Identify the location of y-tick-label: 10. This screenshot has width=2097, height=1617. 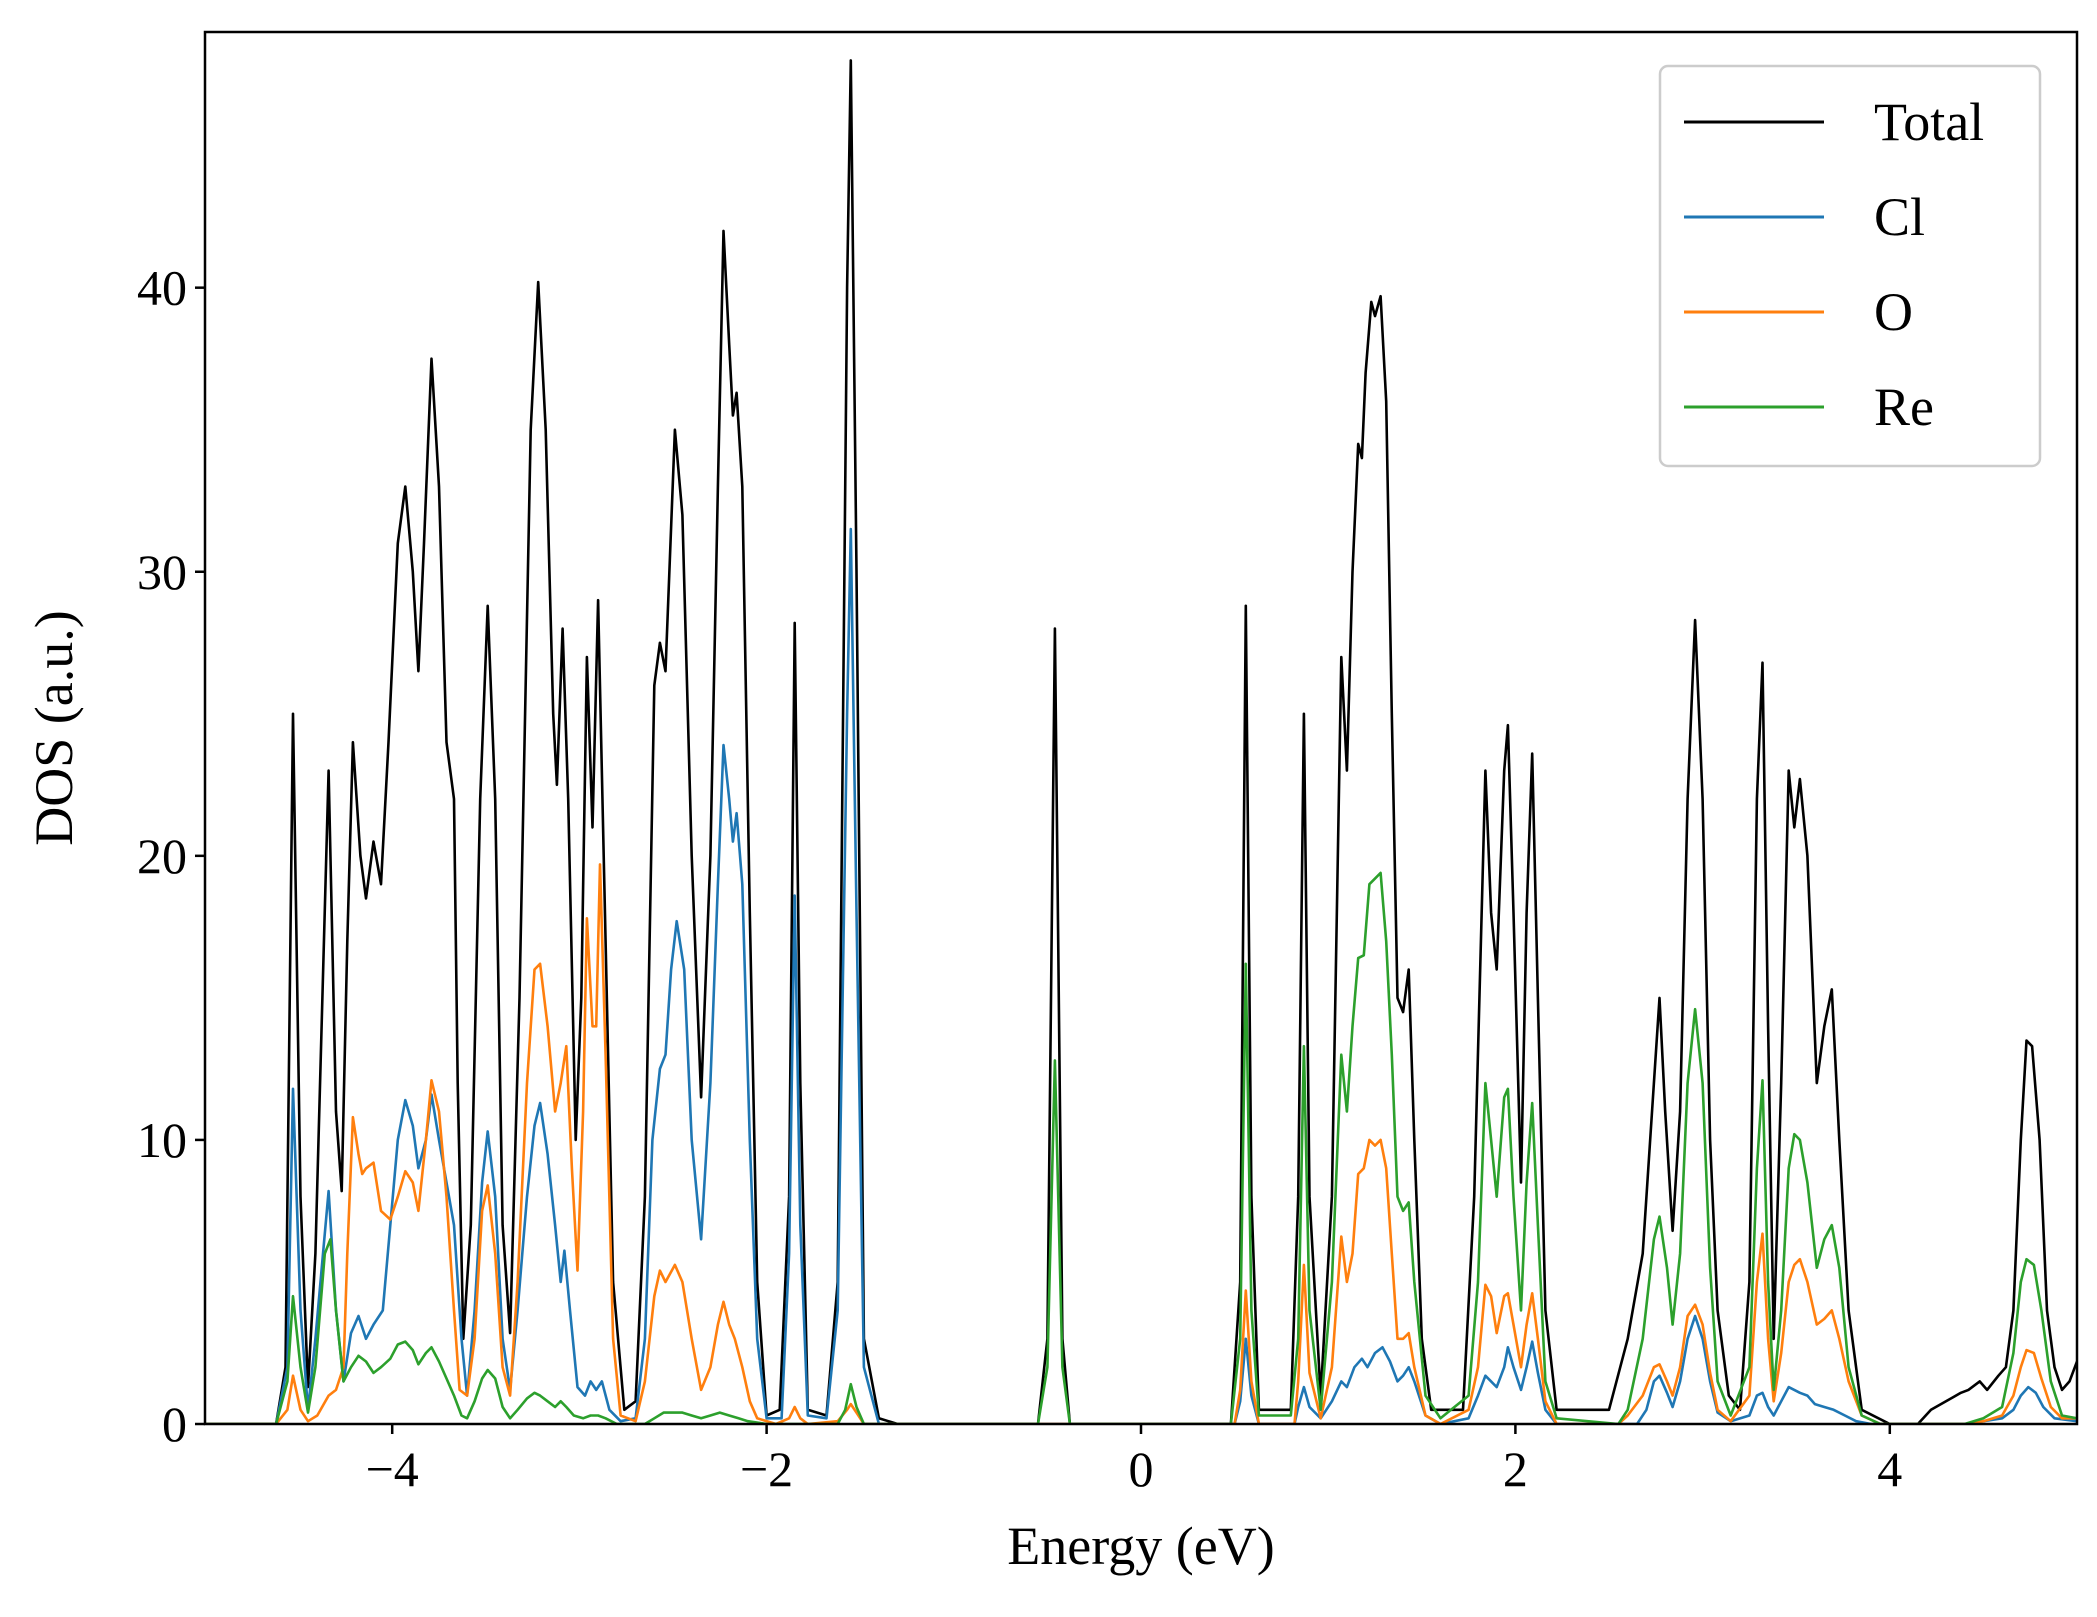
(162, 1140).